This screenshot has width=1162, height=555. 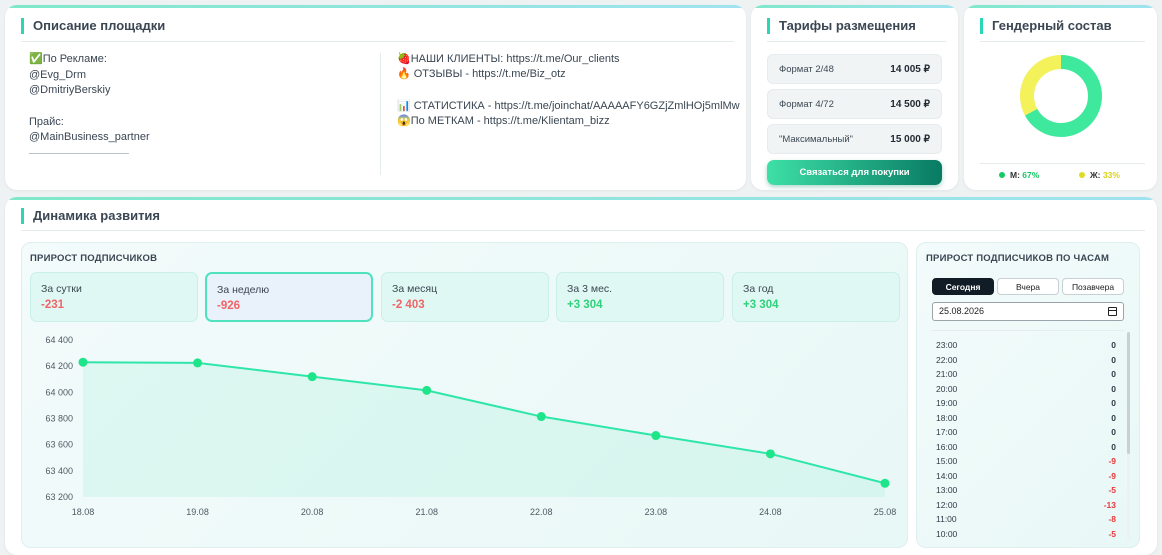 I want to click on hour-label: 21:00, so click(x=947, y=374).